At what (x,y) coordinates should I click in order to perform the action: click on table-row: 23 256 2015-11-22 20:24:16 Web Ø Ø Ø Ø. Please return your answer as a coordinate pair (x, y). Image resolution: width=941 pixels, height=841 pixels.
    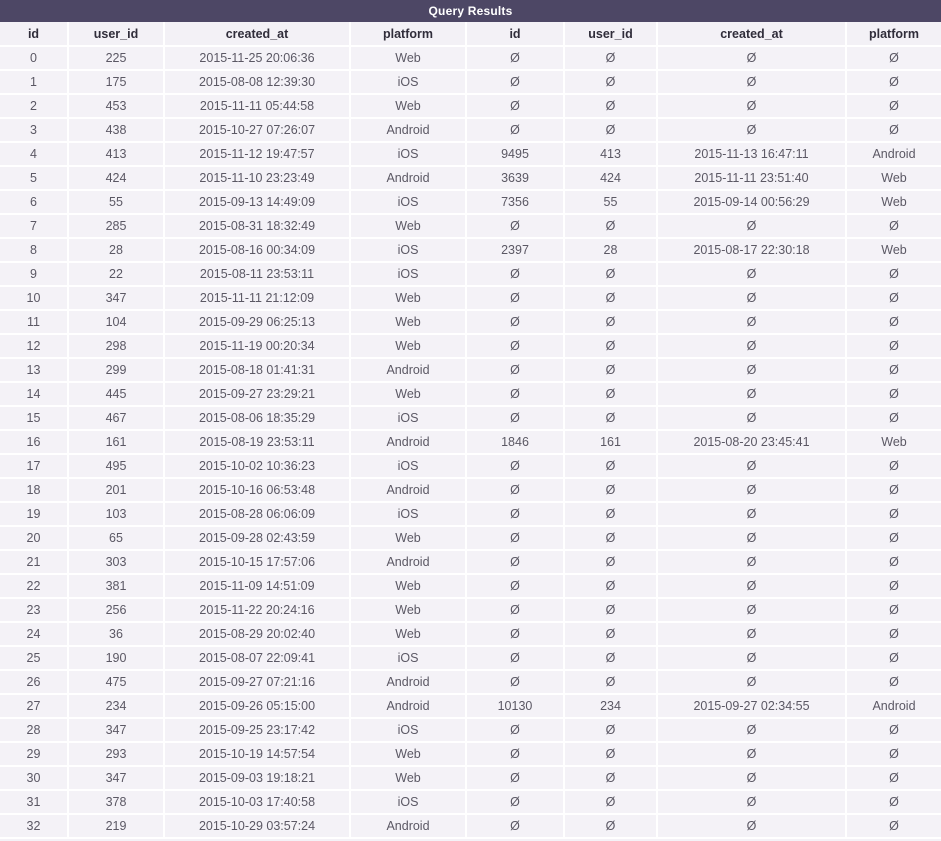
    Looking at the image, I should click on (470, 610).